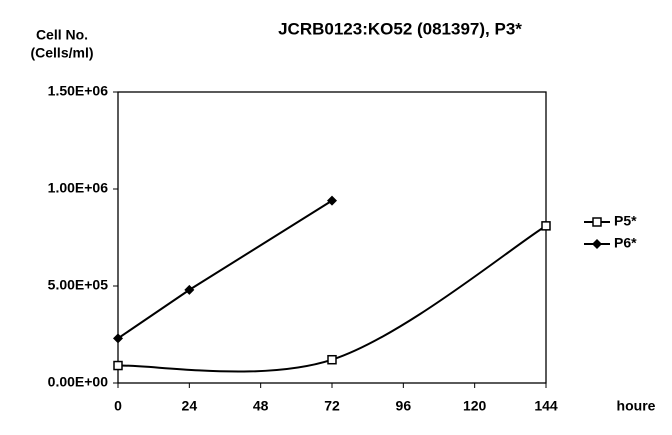 The image size is (672, 435). Describe the element at coordinates (78, 382) in the screenshot. I see `y-tick-label: 0.00E+00` at that location.